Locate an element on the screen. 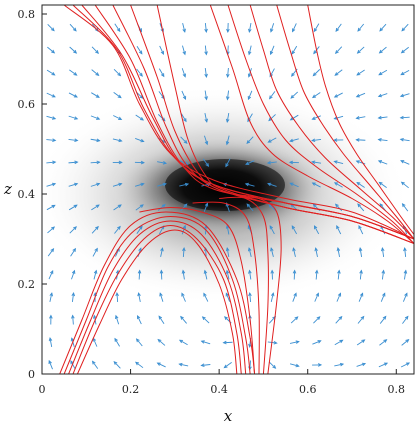  x-axis-ticks: 0 0.2 0.4 0.6 0.8 is located at coordinates (222, 382).